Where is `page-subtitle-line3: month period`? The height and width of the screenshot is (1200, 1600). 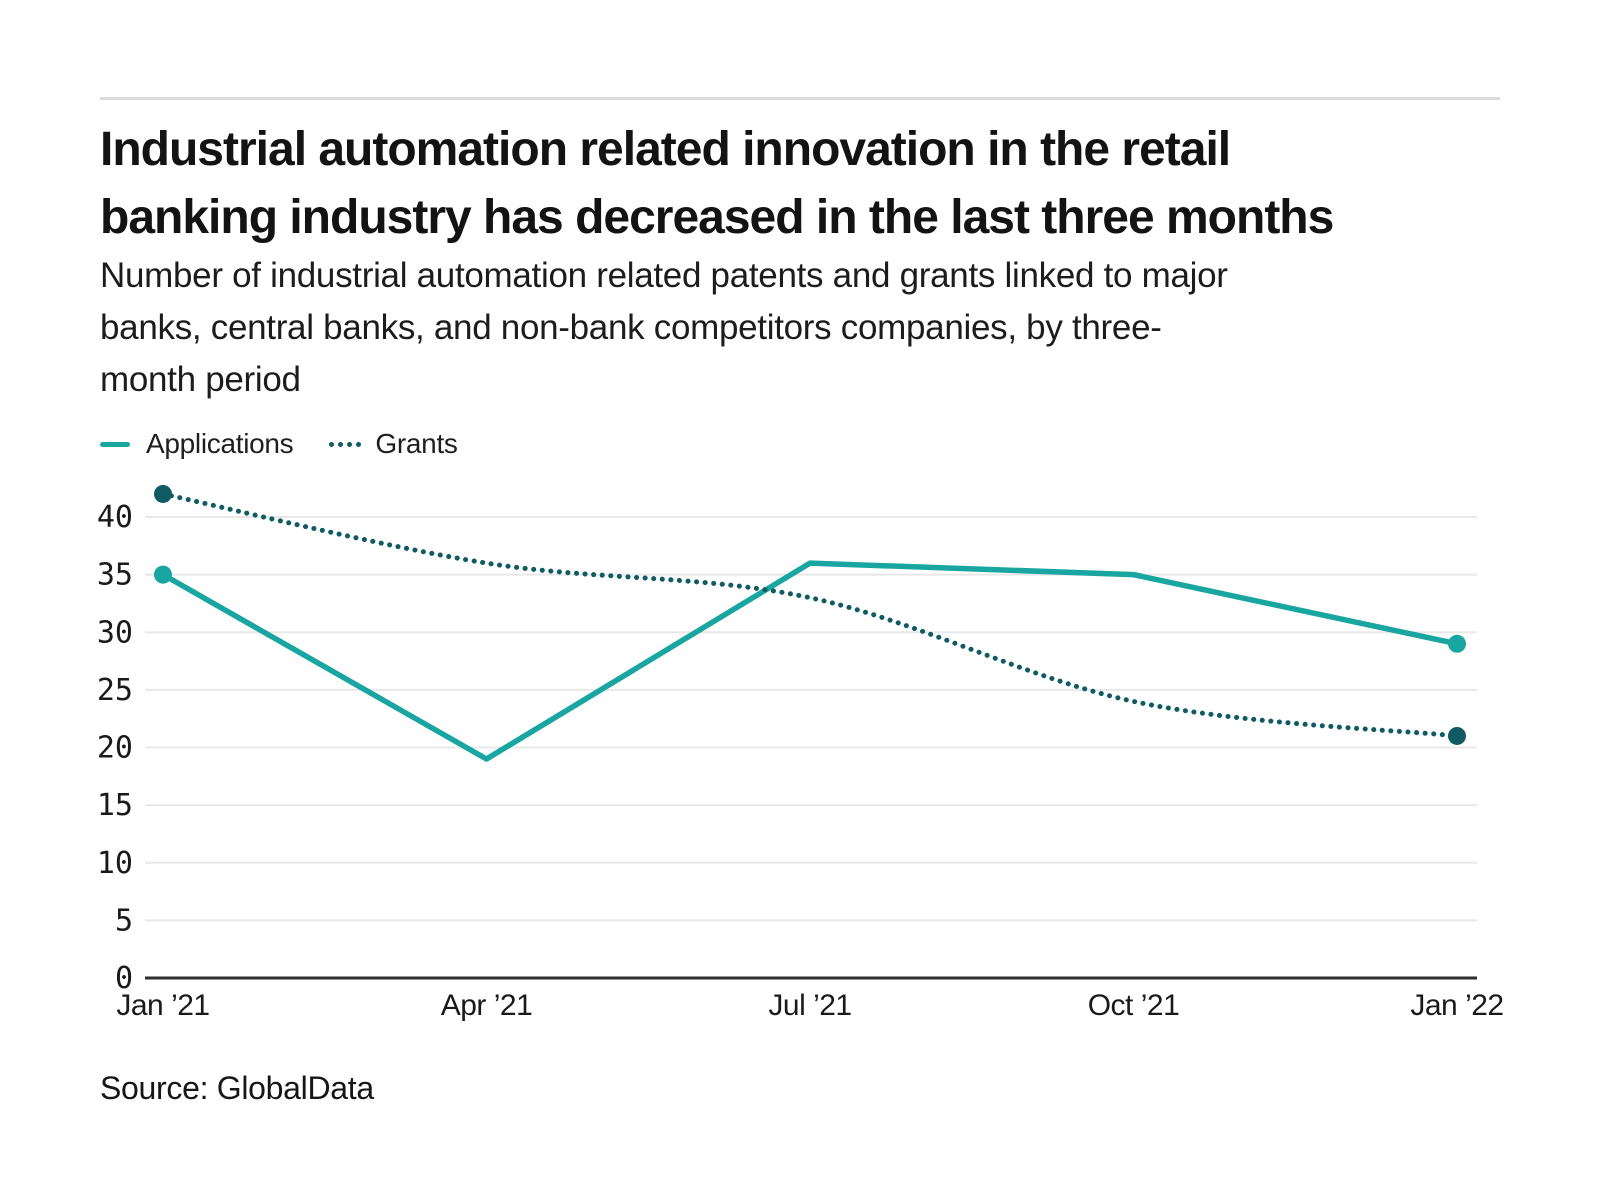 page-subtitle-line3: month period is located at coordinates (200, 379).